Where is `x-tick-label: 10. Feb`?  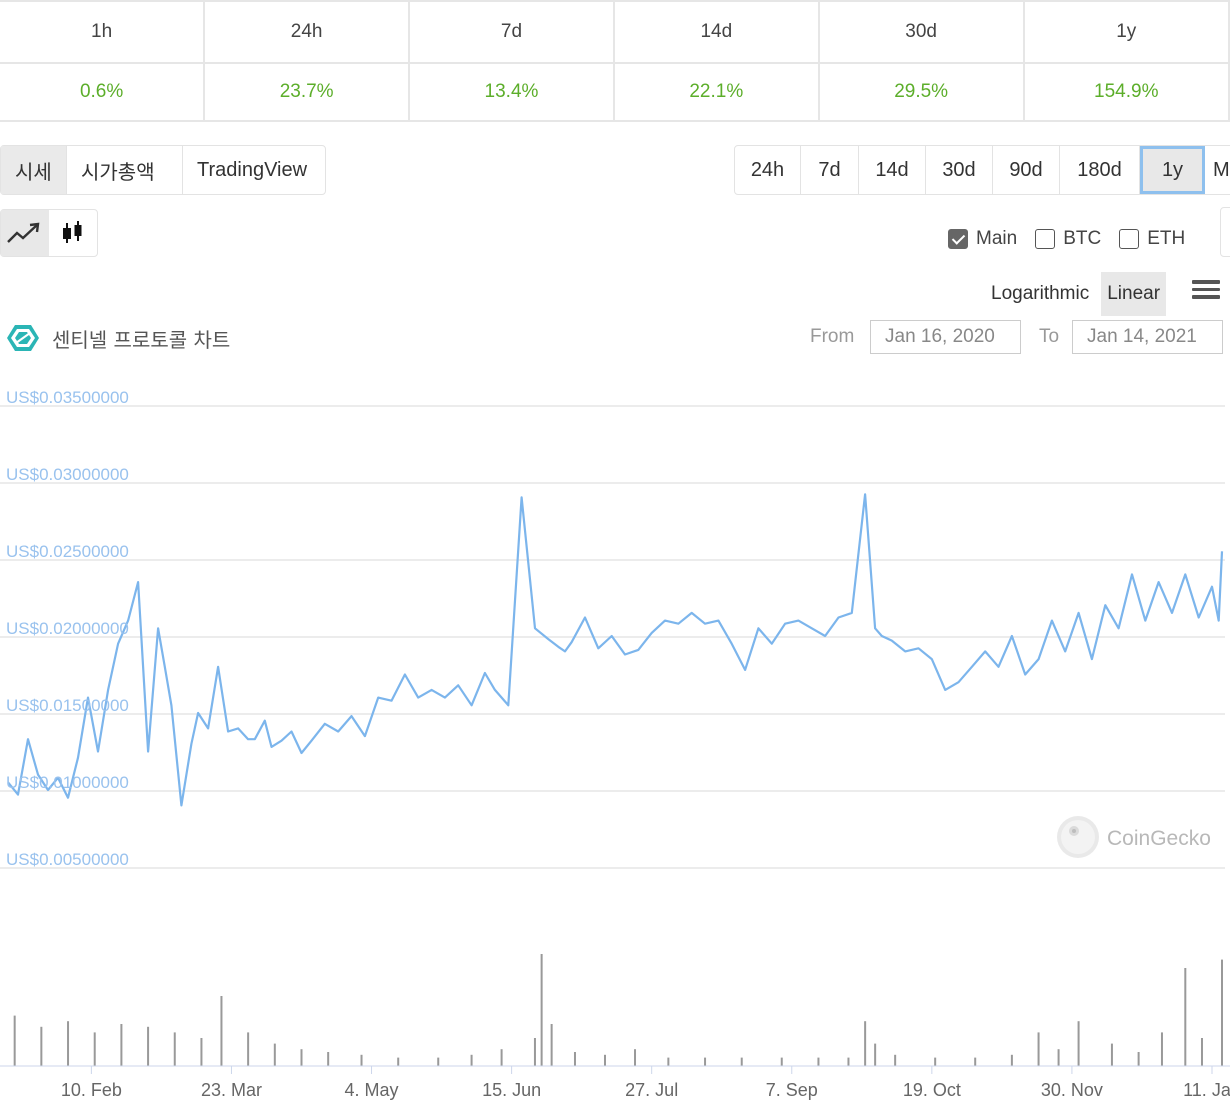
x-tick-label: 10. Feb is located at coordinates (91, 1090).